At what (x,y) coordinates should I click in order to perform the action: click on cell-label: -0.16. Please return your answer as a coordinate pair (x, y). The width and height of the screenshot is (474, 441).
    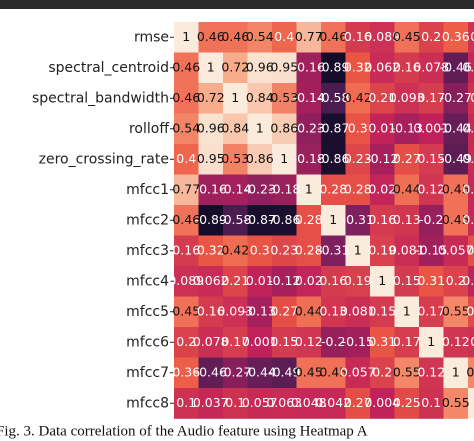
    Looking at the image, I should click on (309, 66).